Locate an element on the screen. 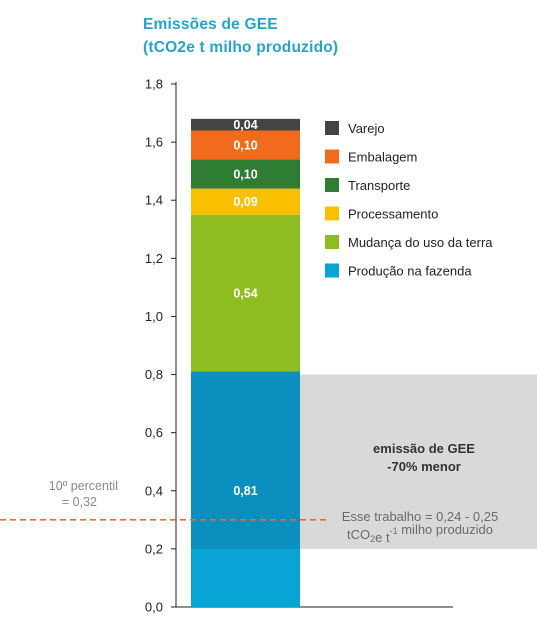 The height and width of the screenshot is (637, 537). y-tick-label: 1,0 is located at coordinates (154, 316).